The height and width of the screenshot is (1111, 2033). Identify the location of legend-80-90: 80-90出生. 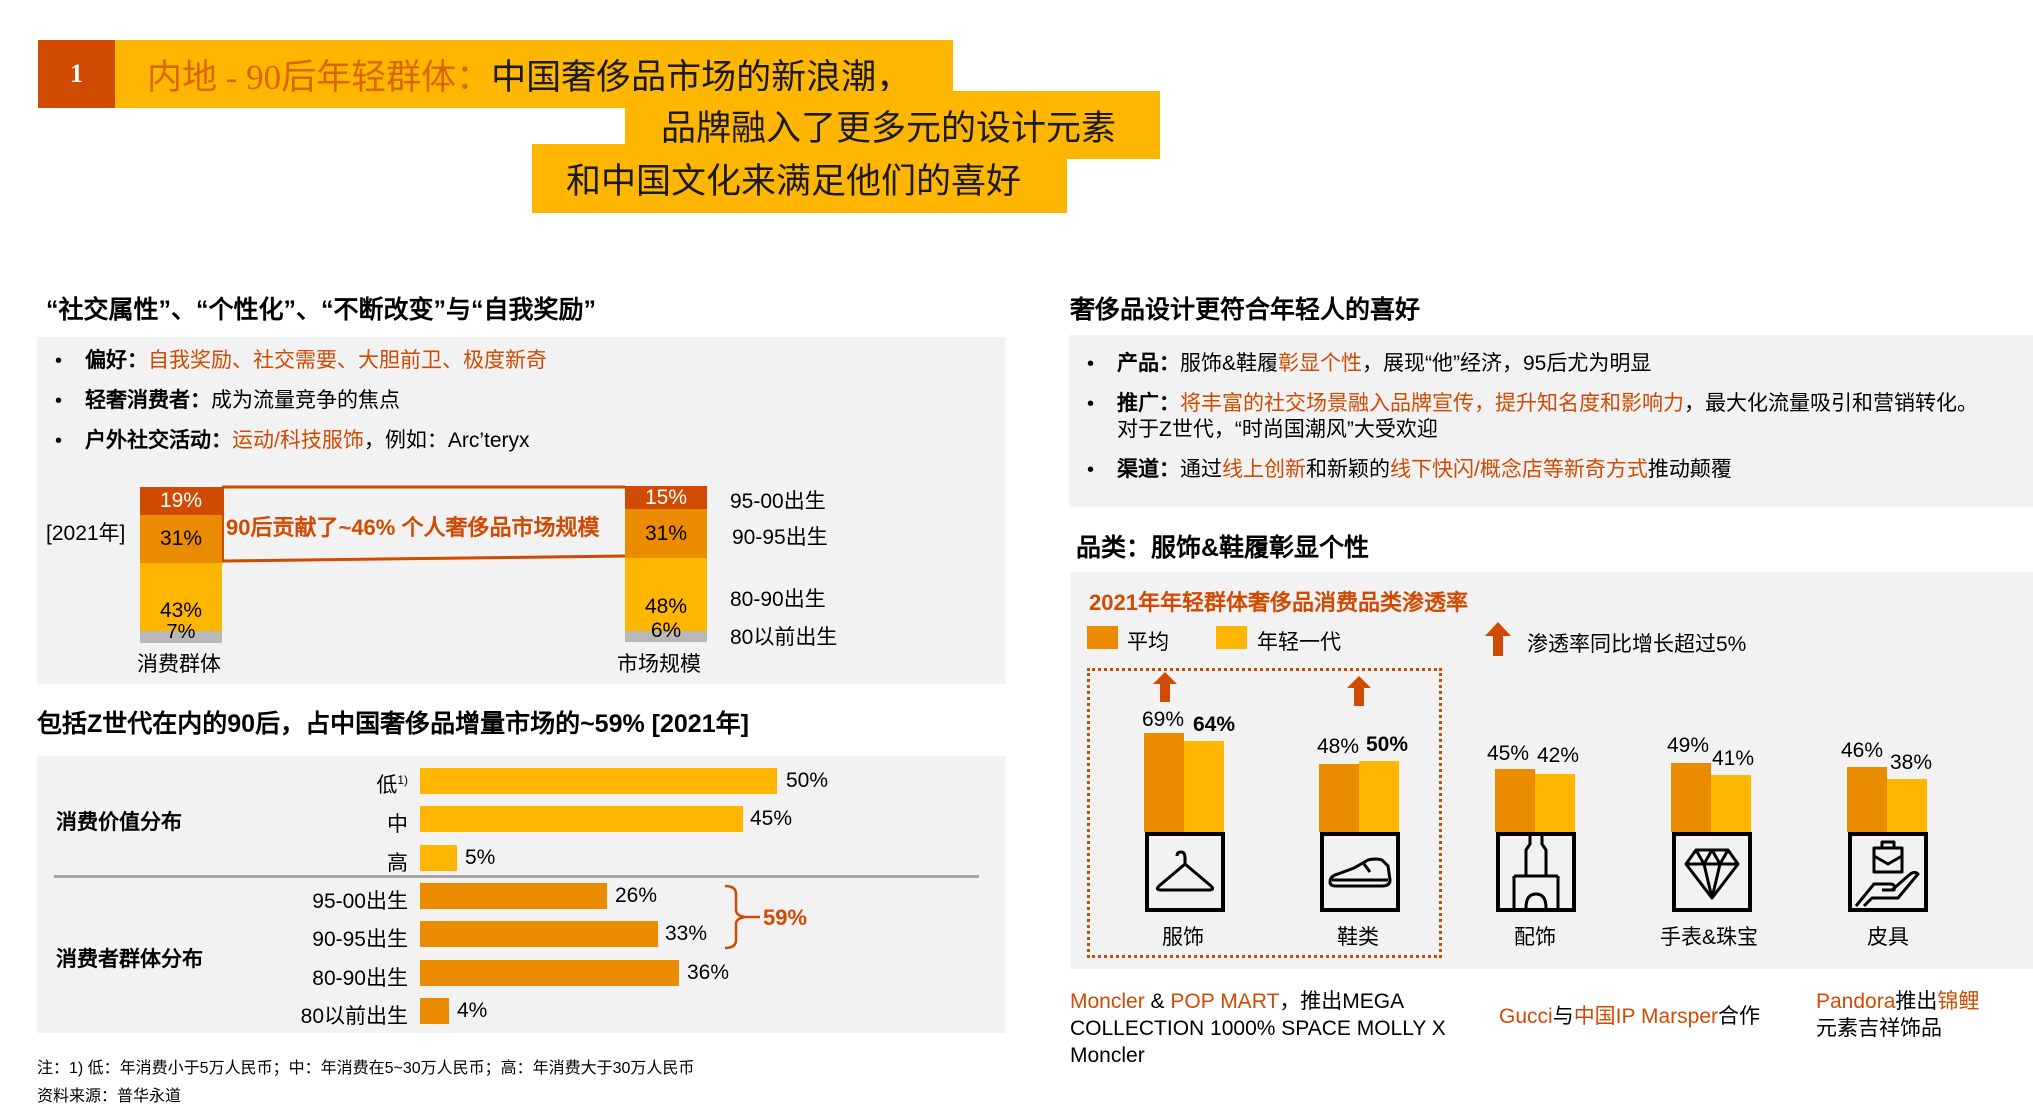
(778, 599).